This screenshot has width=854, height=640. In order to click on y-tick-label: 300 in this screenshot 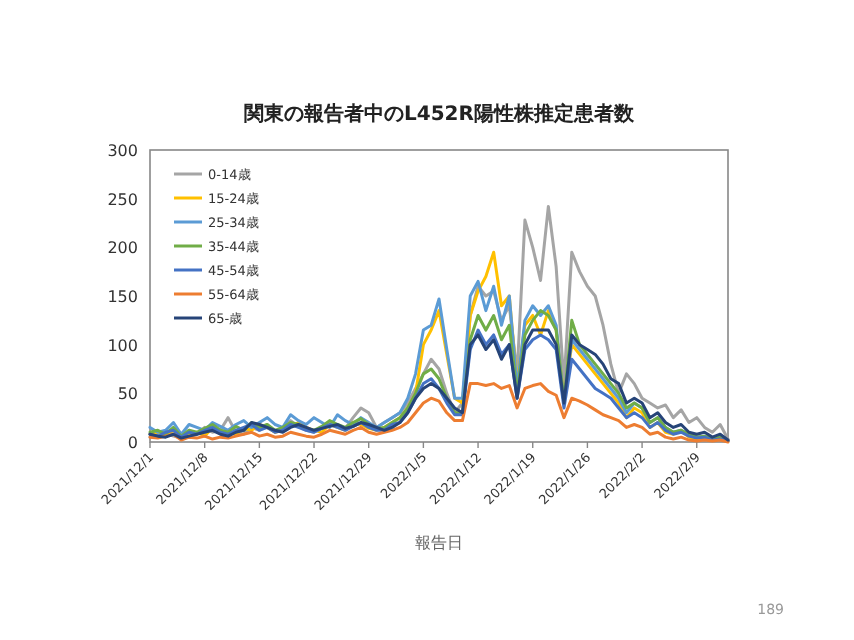, I will do `click(122, 151)`.